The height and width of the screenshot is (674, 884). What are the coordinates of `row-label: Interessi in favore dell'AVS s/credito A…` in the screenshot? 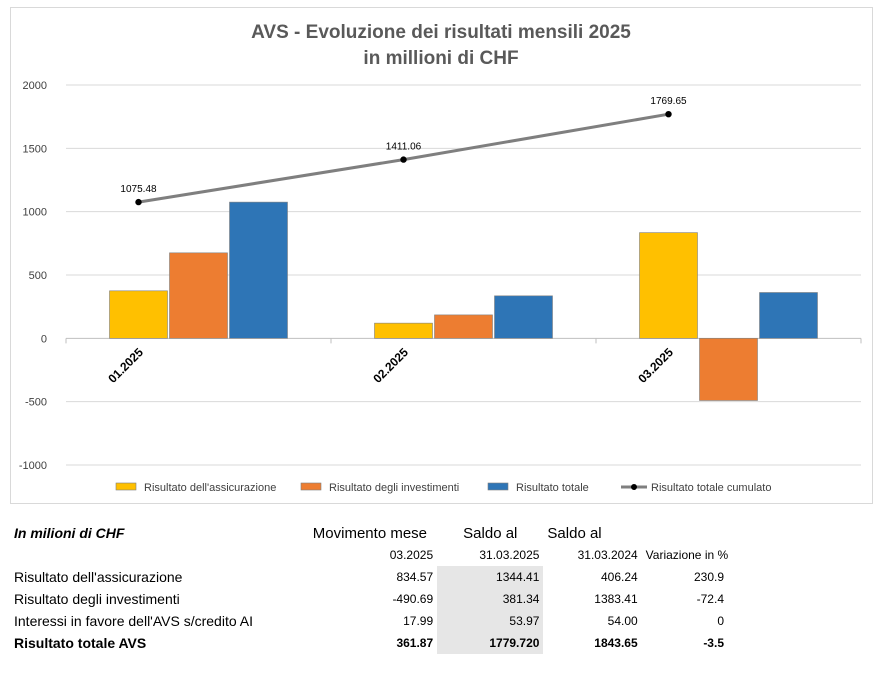 It's located at (133, 621).